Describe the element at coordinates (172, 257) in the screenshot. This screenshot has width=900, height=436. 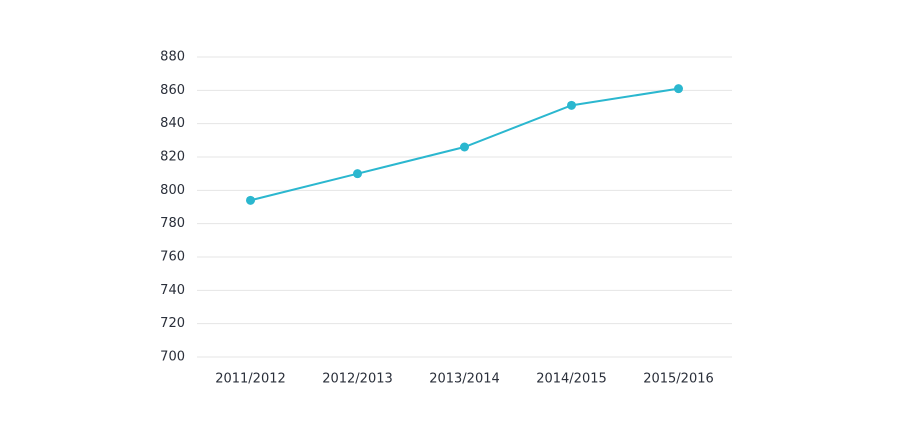
I see `y-tick-label: 760` at that location.